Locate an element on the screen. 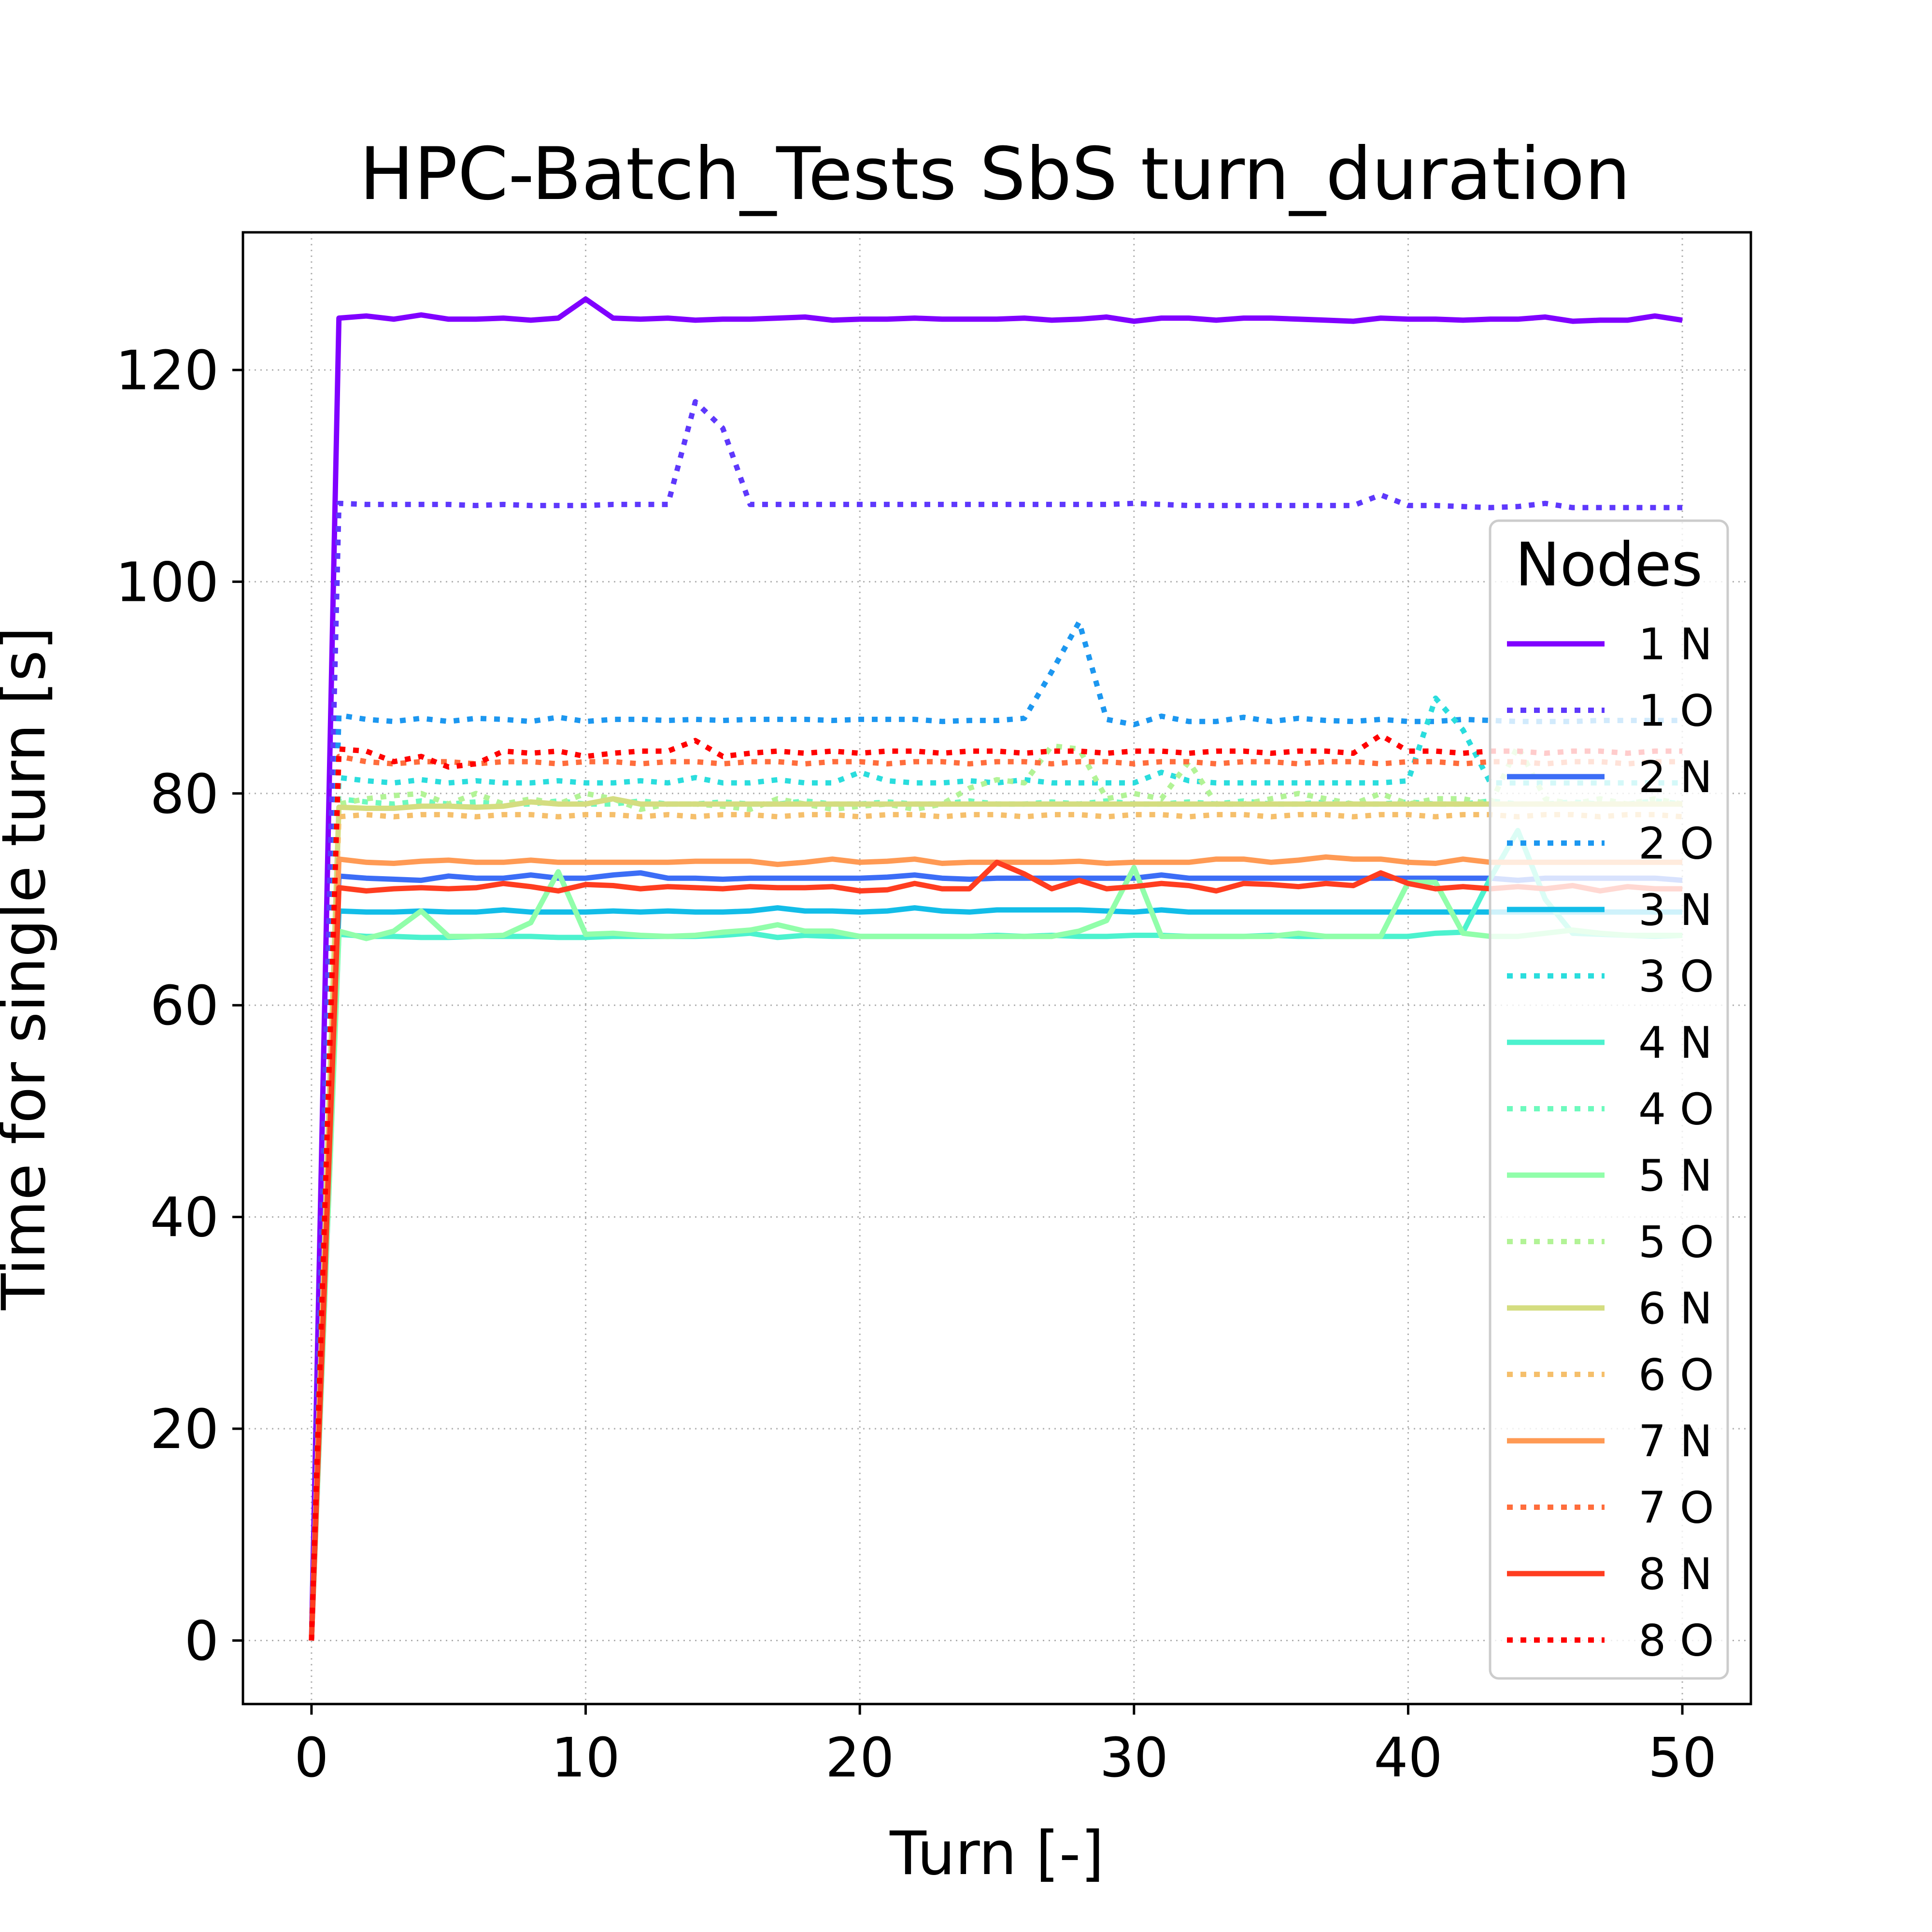 Image resolution: width=1932 pixels, height=1932 pixels. y-tick-label: 20 is located at coordinates (184, 1429).